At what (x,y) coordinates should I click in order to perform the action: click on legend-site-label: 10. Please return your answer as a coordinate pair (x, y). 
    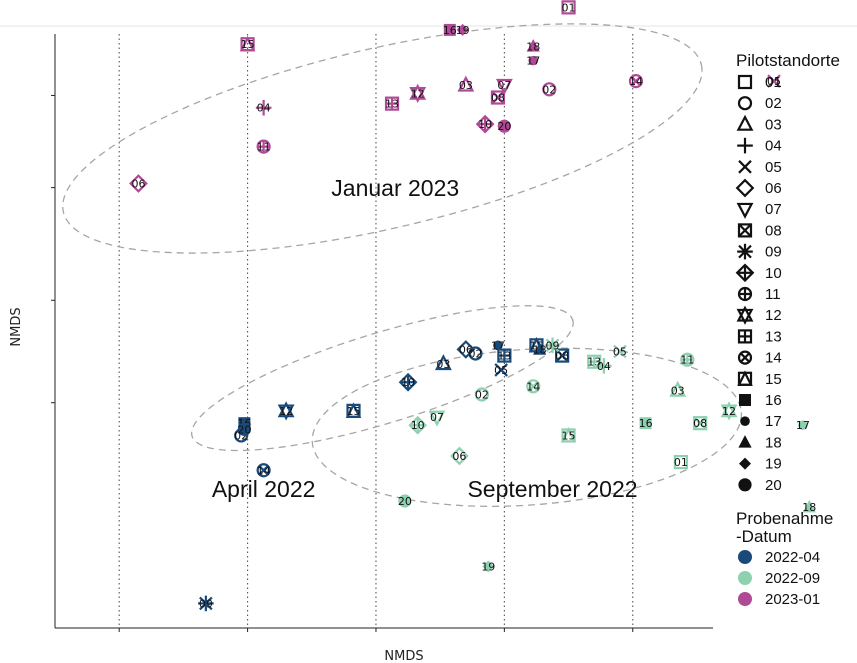
    Looking at the image, I should click on (773, 273).